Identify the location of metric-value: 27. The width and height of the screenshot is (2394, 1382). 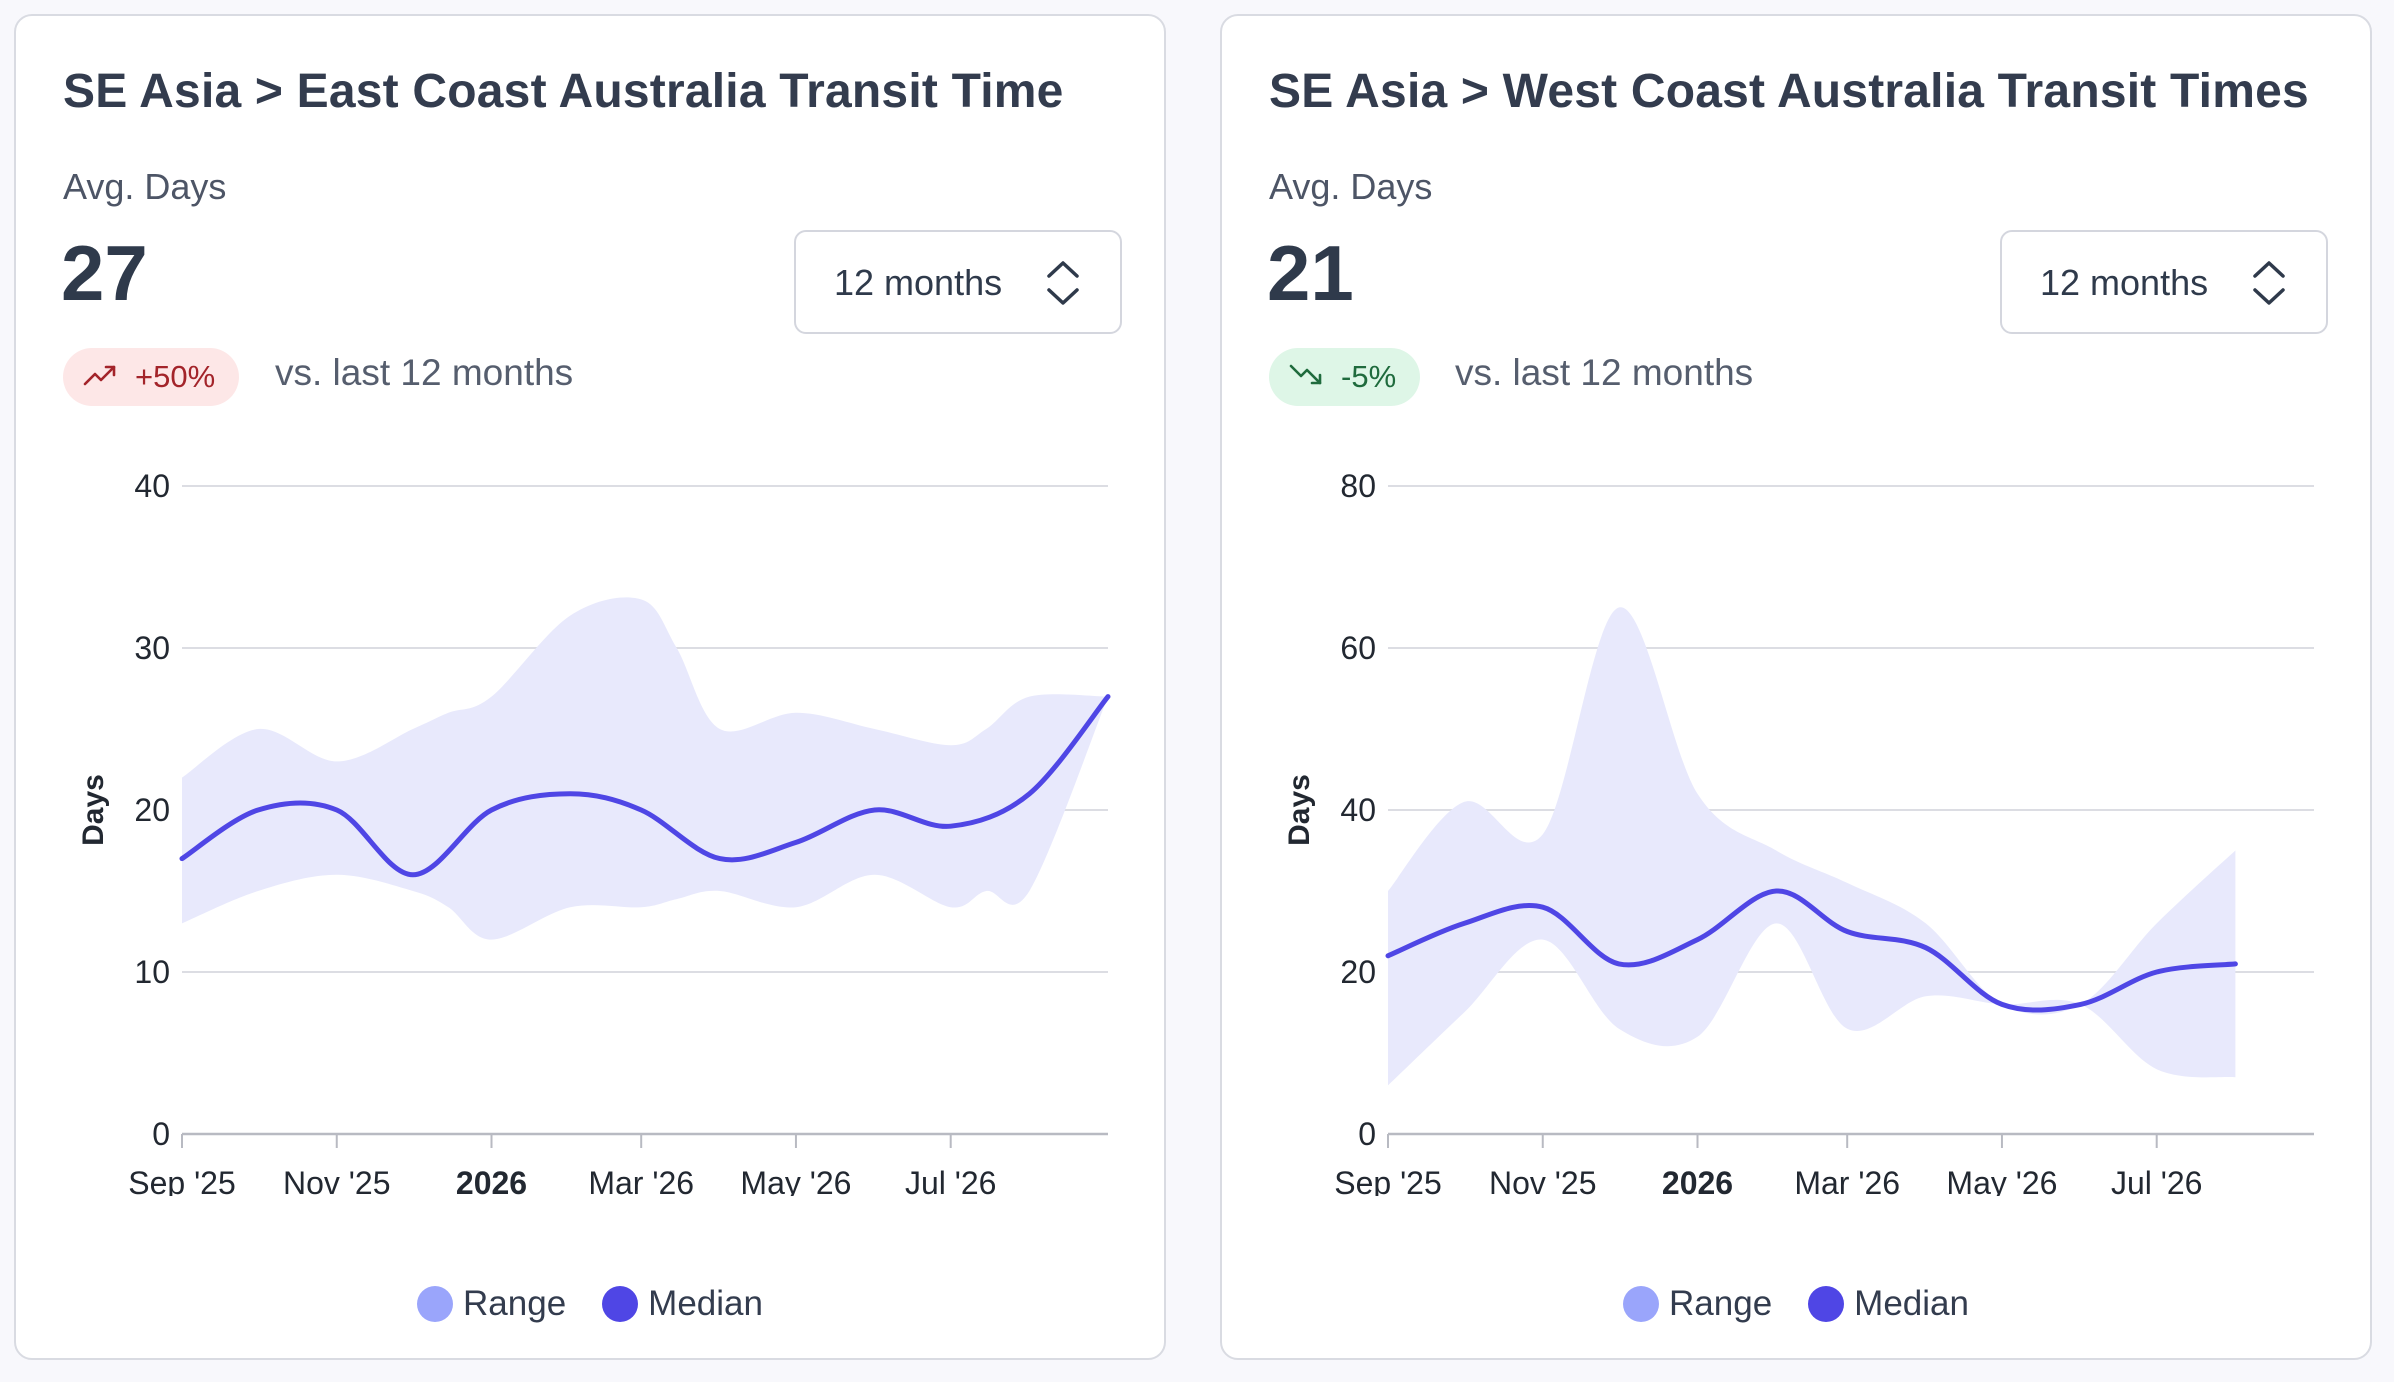
(104, 273).